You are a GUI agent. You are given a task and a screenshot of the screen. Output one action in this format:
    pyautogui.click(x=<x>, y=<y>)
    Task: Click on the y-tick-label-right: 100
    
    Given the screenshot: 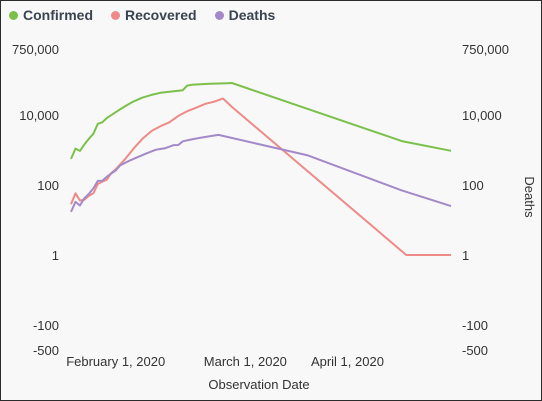 What is the action you would take?
    pyautogui.click(x=473, y=185)
    